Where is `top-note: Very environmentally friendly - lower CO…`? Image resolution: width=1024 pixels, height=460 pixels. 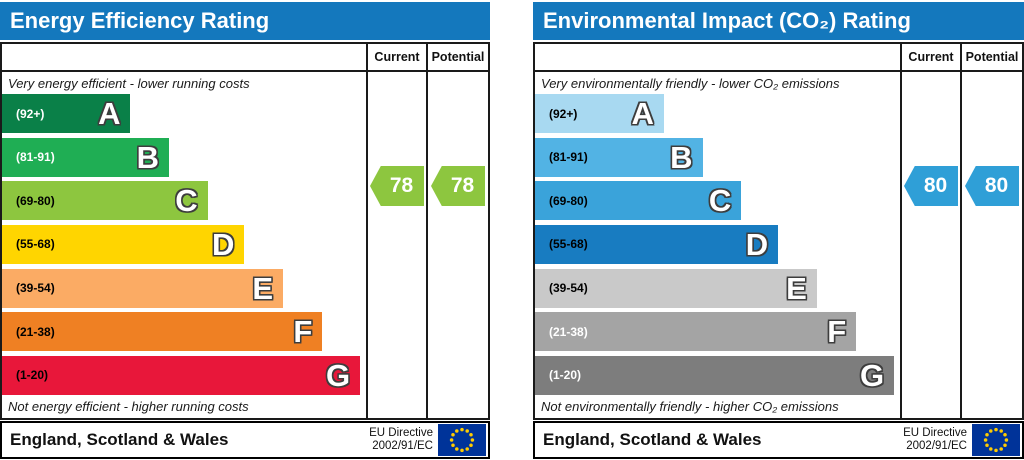
top-note: Very environmentally friendly - lower CO… is located at coordinates (690, 83).